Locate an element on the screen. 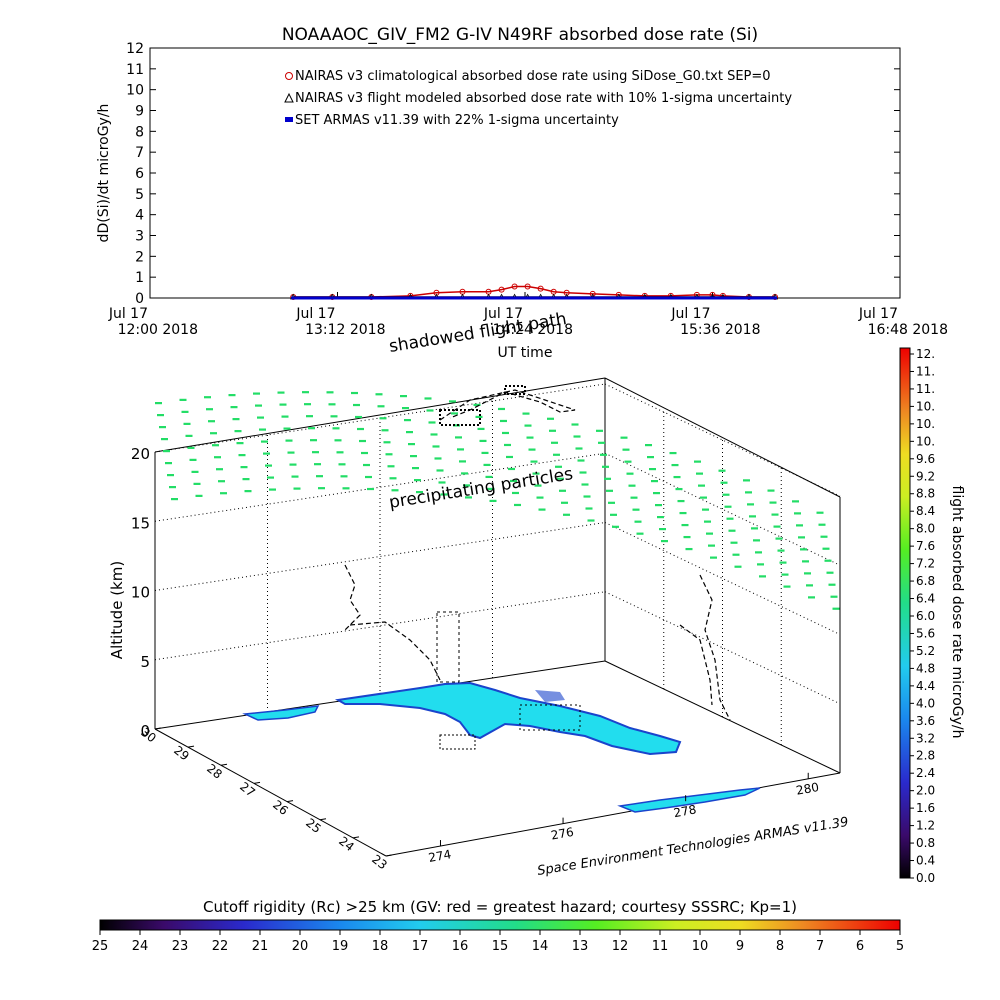 The width and height of the screenshot is (1000, 1000). dose-colorbar is located at coordinates (905, 613).